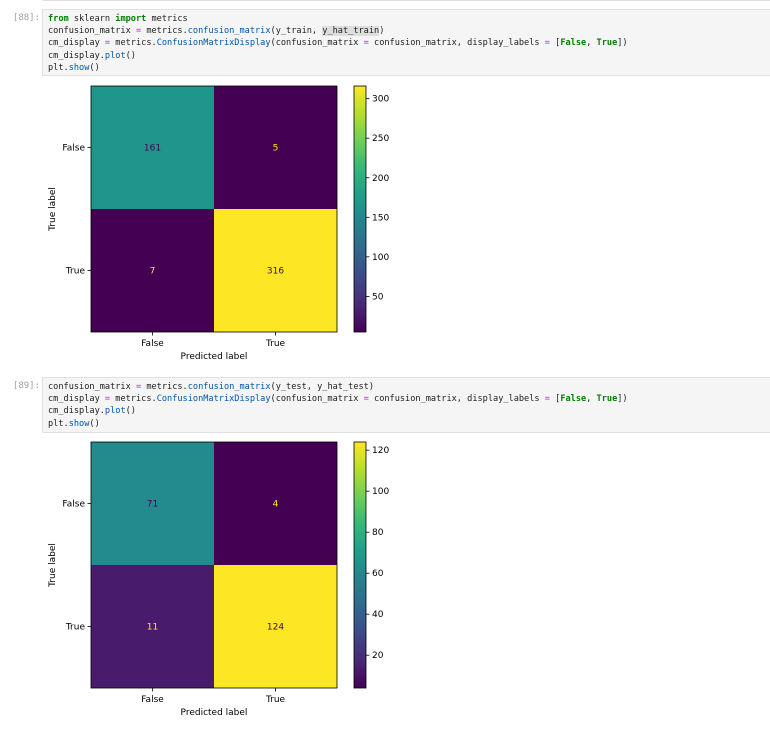 This screenshot has width=770, height=730. What do you see at coordinates (555, 399) in the screenshot?
I see `code-token: [` at bounding box center [555, 399].